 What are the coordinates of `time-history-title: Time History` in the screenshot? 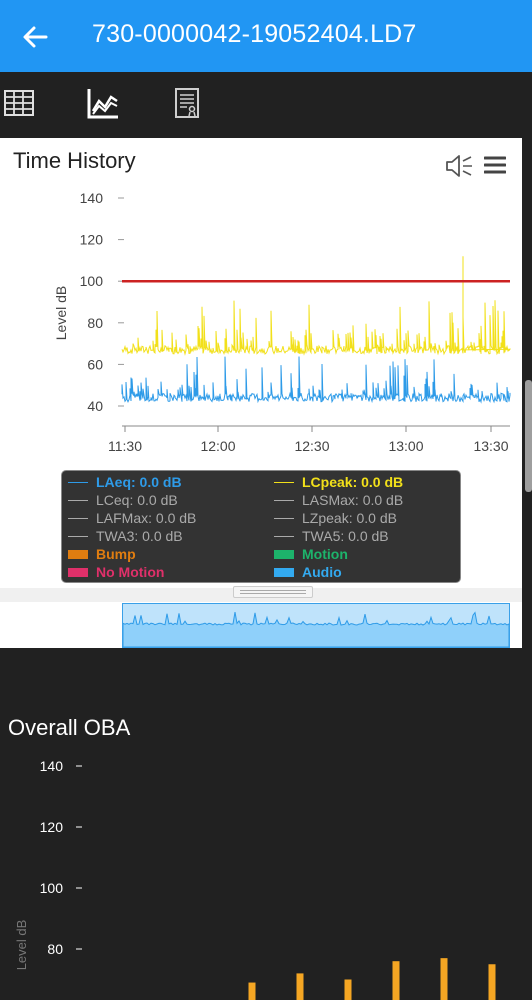 It's located at (74, 160).